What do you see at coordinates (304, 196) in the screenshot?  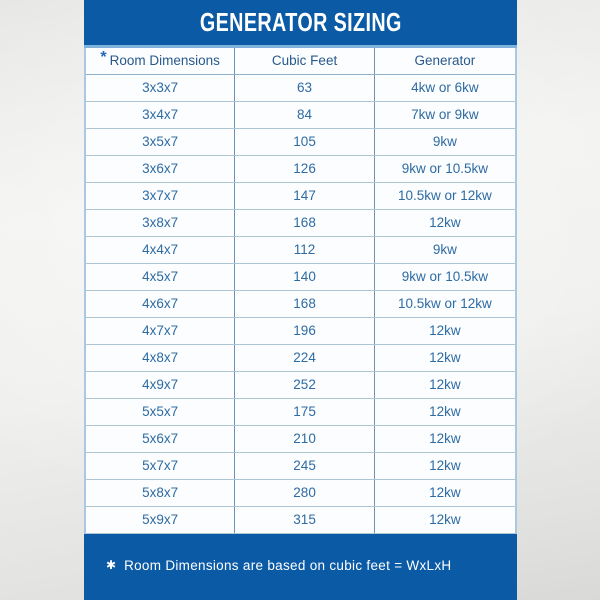 I see `cubic-feet-cell: 147` at bounding box center [304, 196].